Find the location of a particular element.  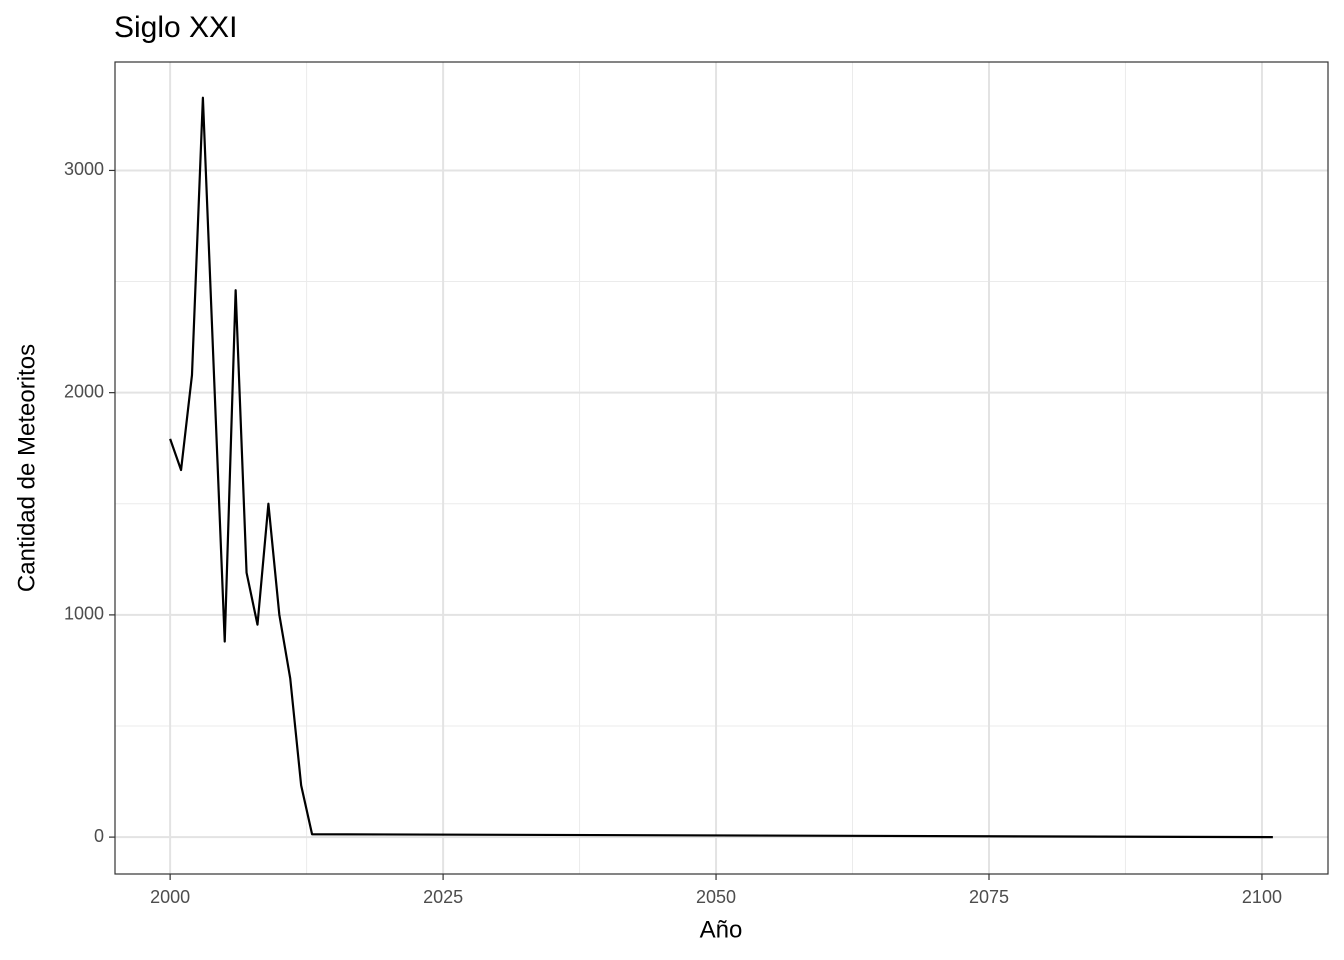

y-tick-label: 3000 is located at coordinates (84, 169).